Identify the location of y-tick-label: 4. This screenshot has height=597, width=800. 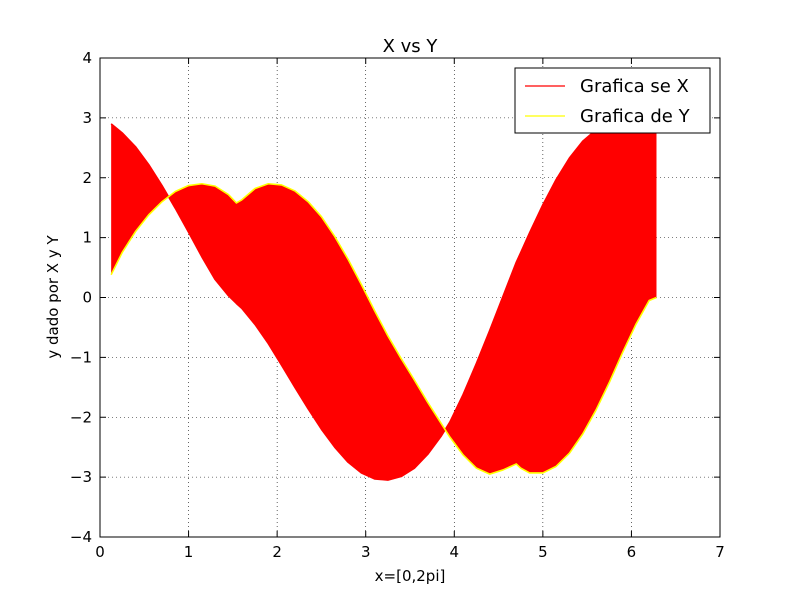
(87, 58).